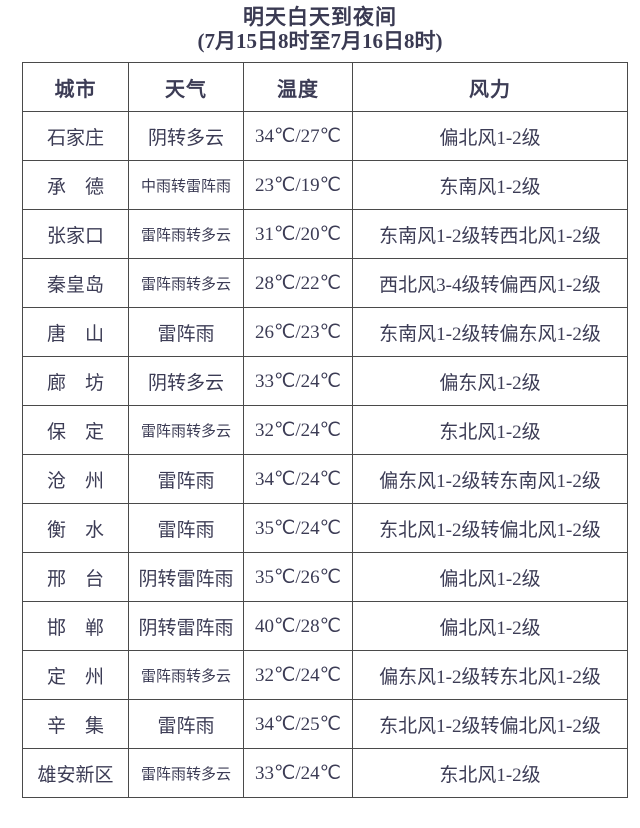 This screenshot has width=640, height=828. Describe the element at coordinates (75, 724) in the screenshot. I see `city-cell: 辛 集` at that location.